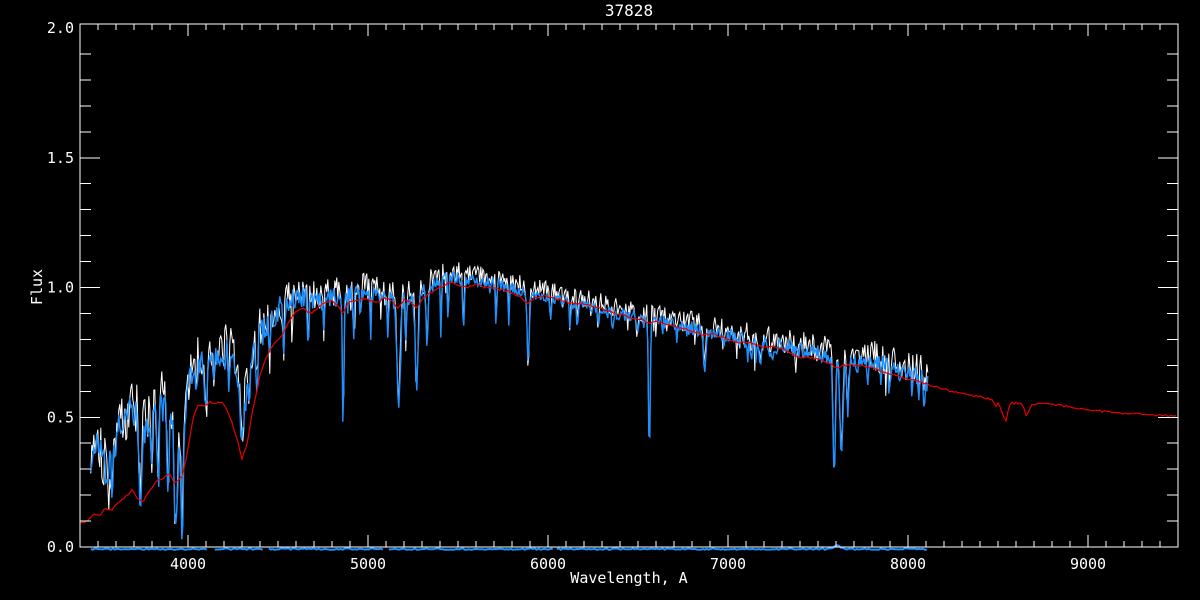  Describe the element at coordinates (60, 417) in the screenshot. I see `y-tick-label: 0.5` at that location.